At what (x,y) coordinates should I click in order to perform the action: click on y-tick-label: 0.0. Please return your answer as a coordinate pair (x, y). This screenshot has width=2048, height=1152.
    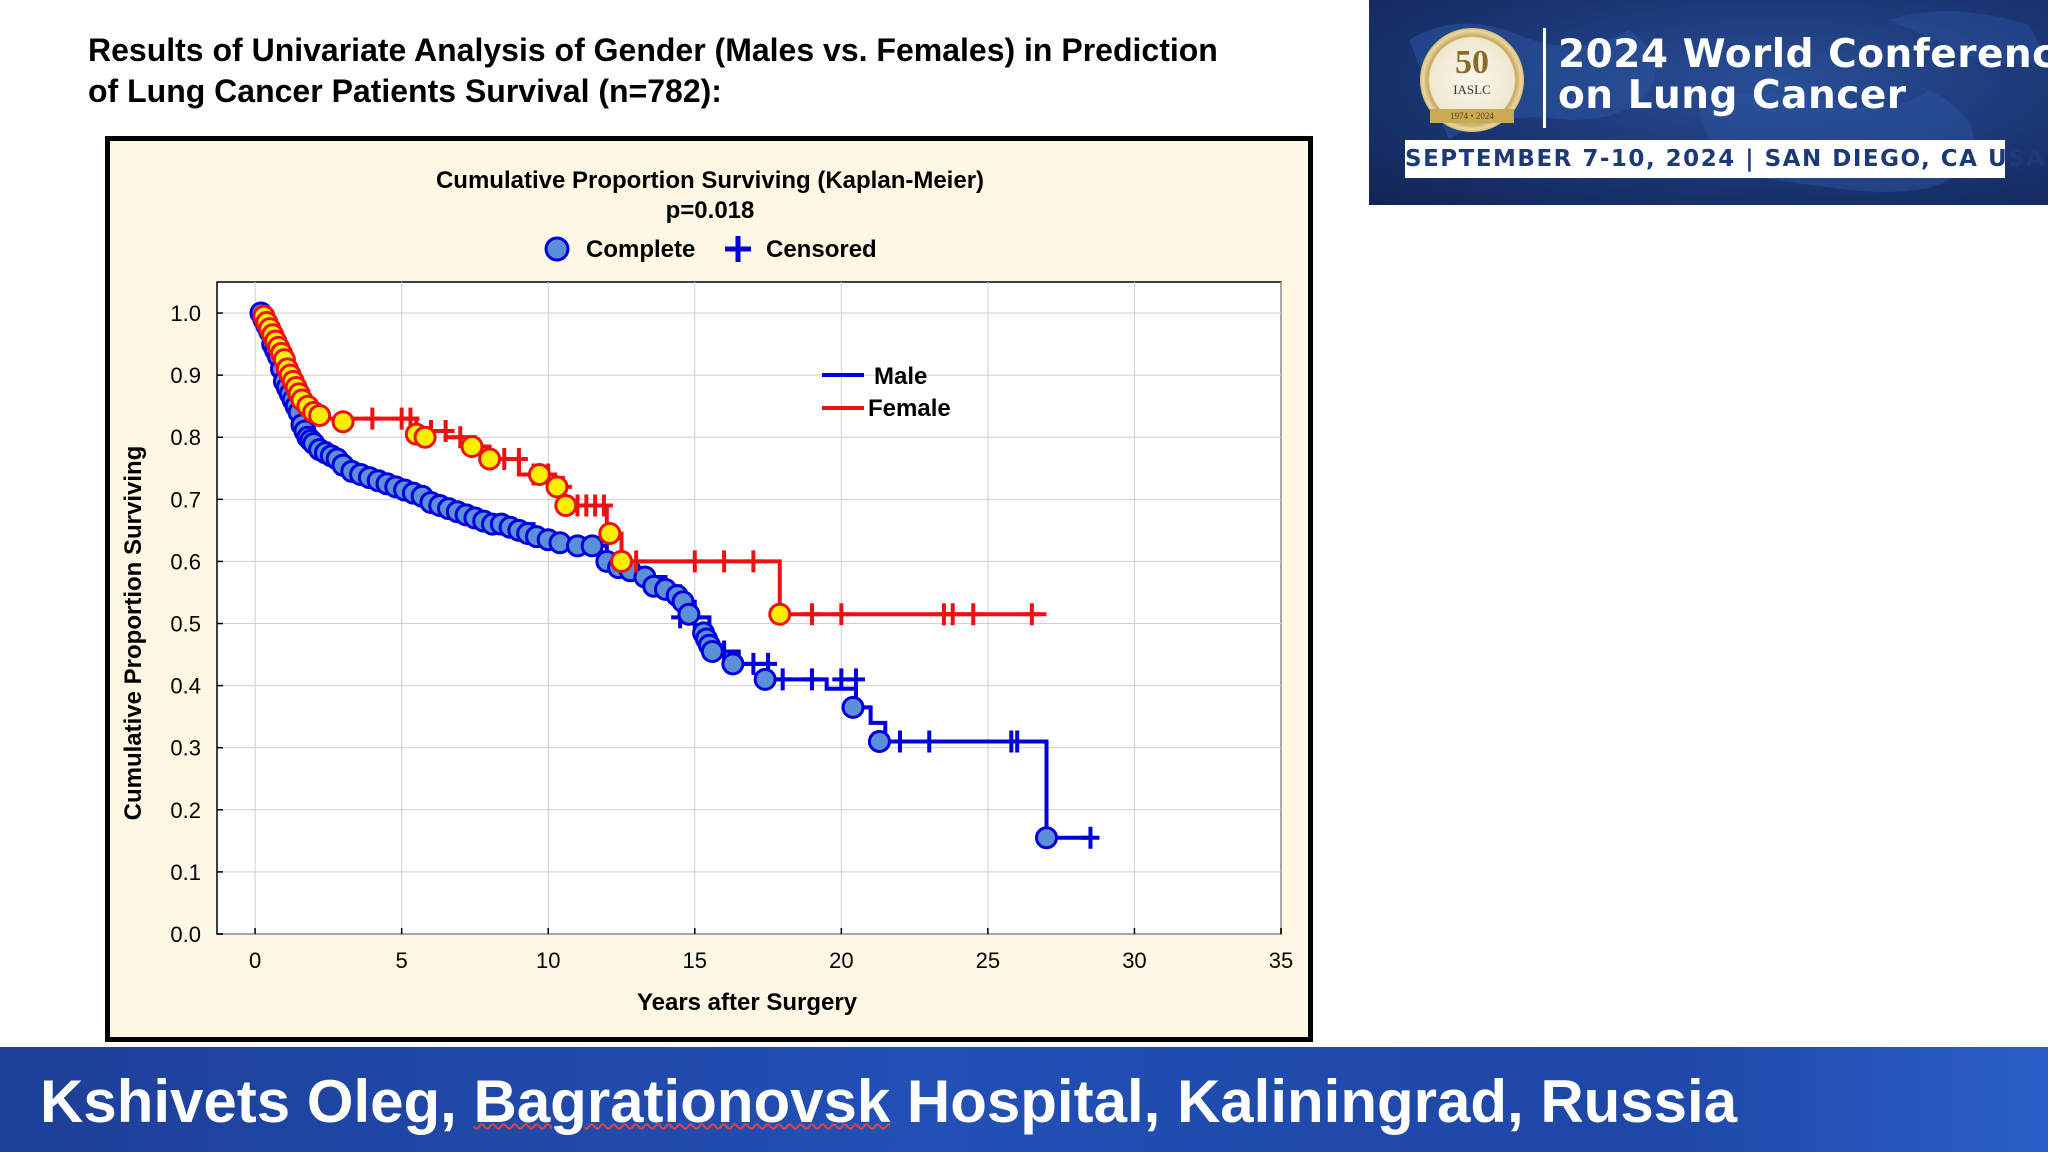
    Looking at the image, I should click on (185, 934).